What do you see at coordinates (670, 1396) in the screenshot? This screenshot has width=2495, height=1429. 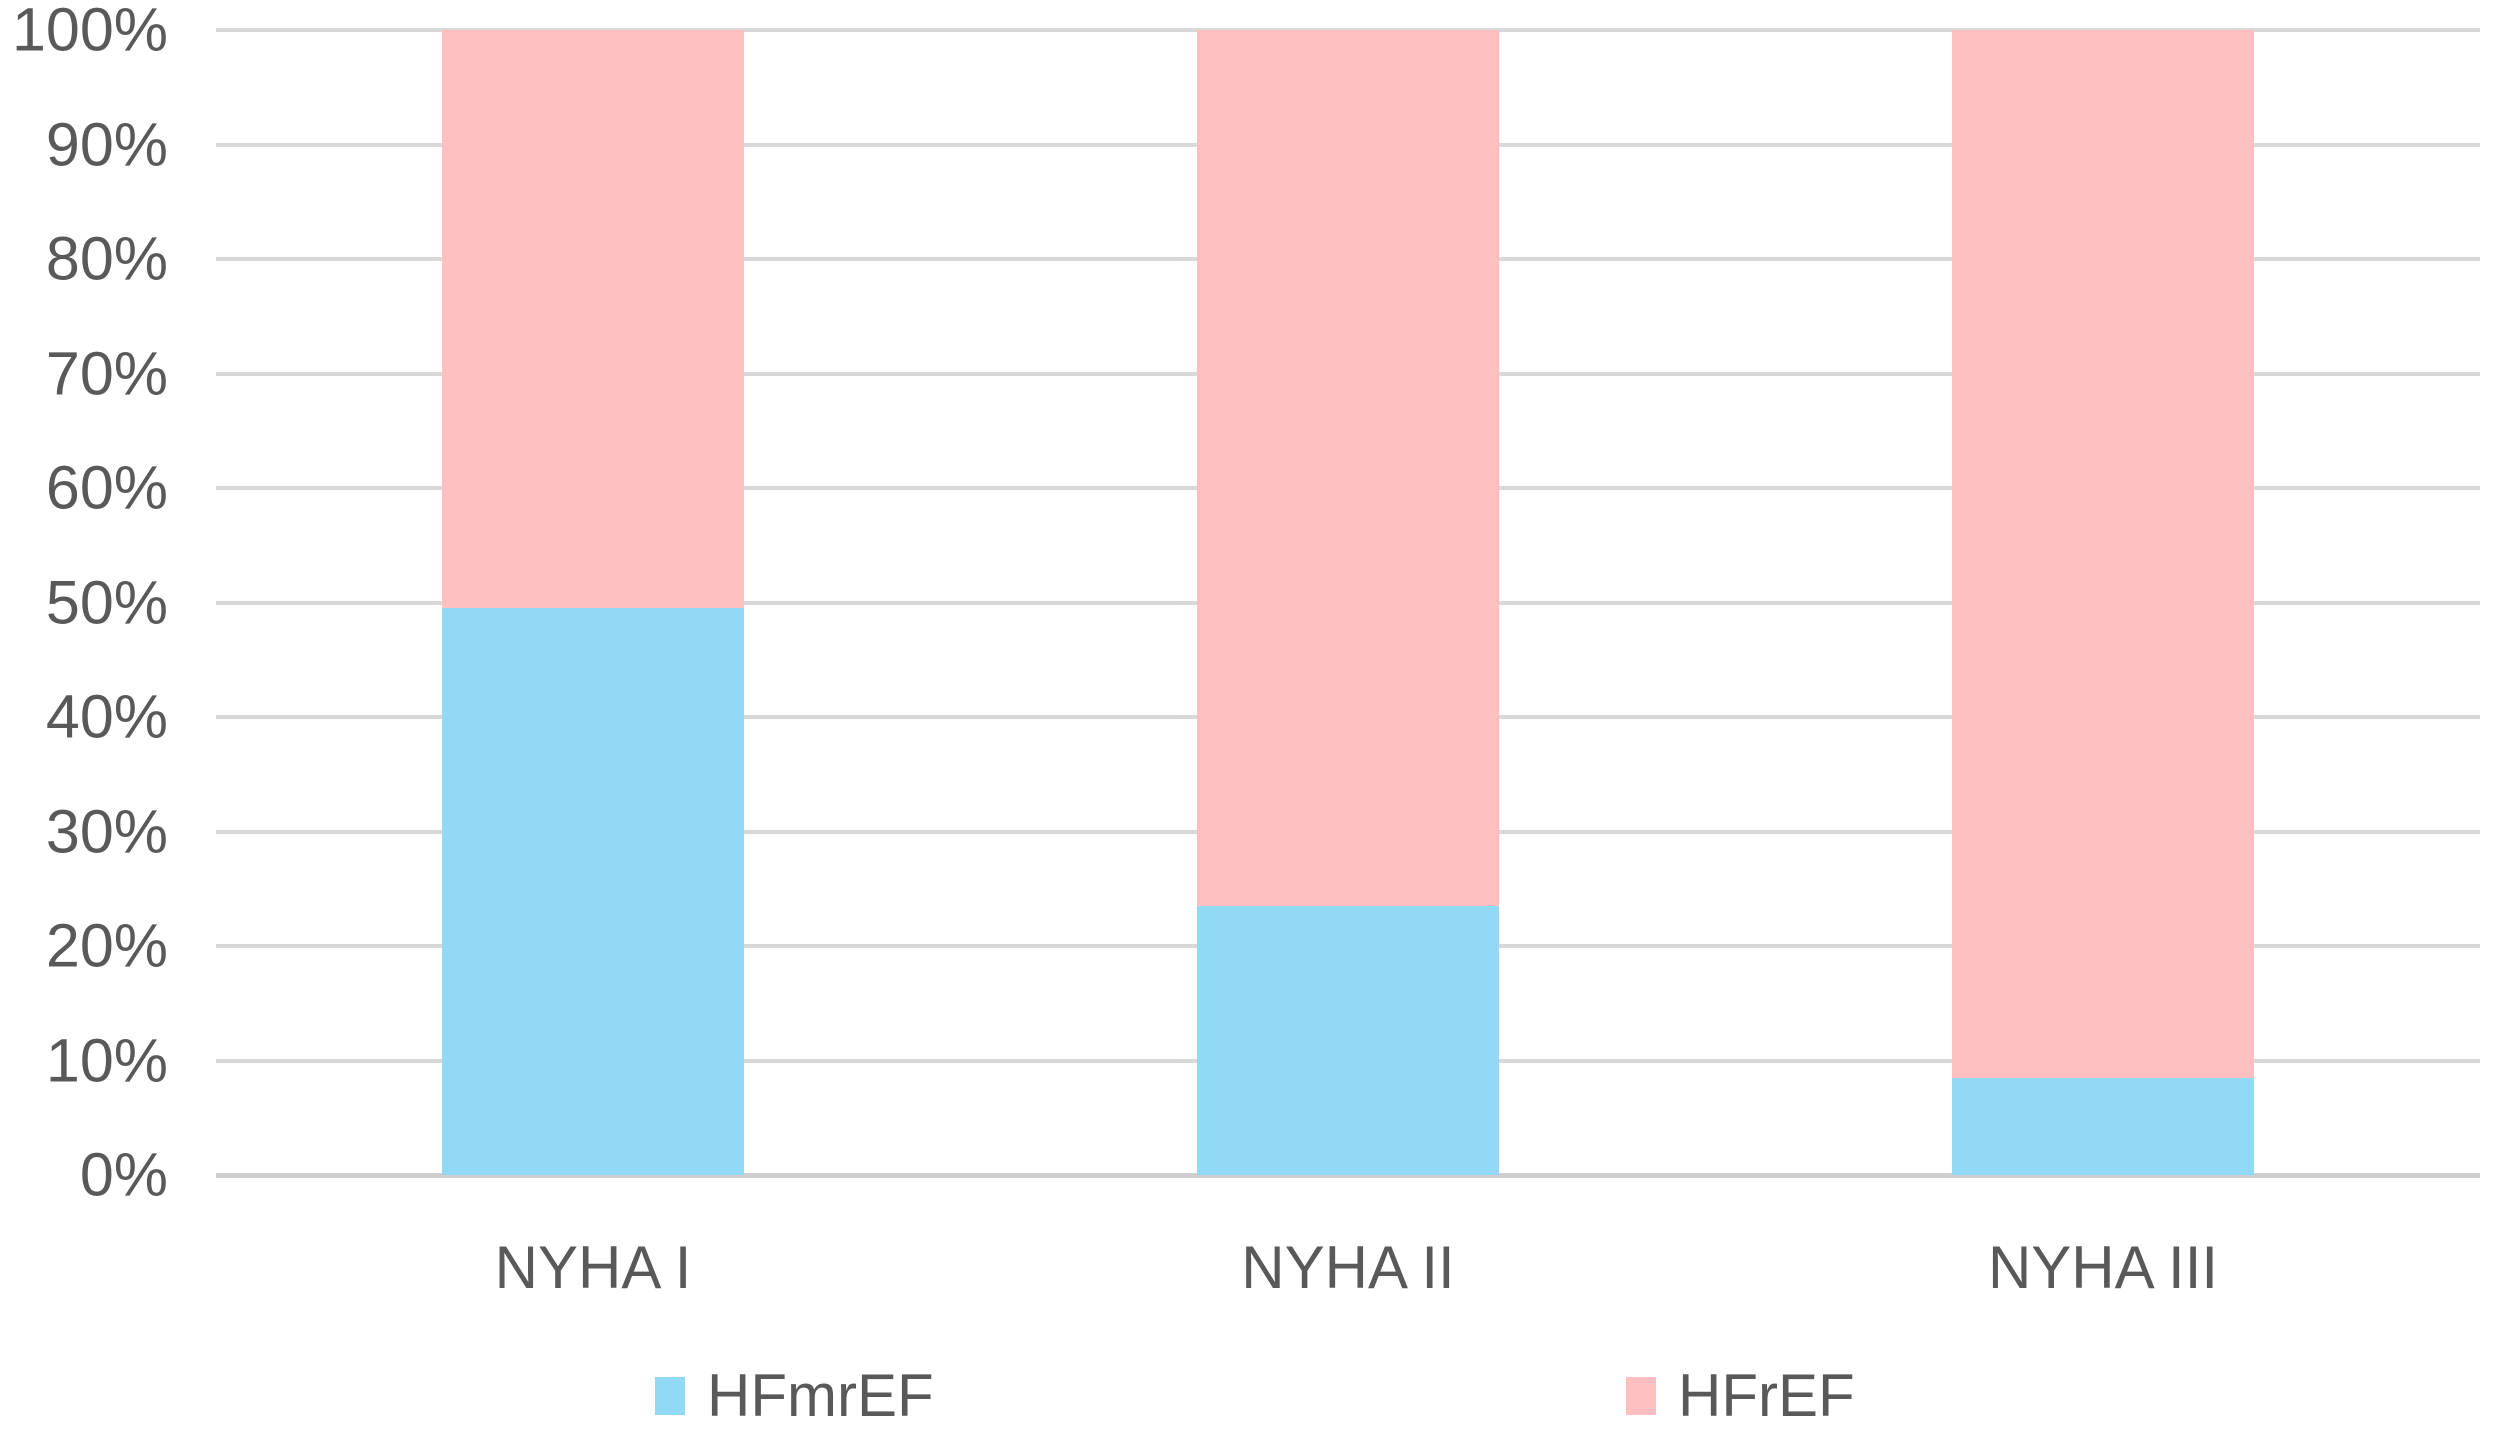 I see `legend-swatch-hfmref-icon` at bounding box center [670, 1396].